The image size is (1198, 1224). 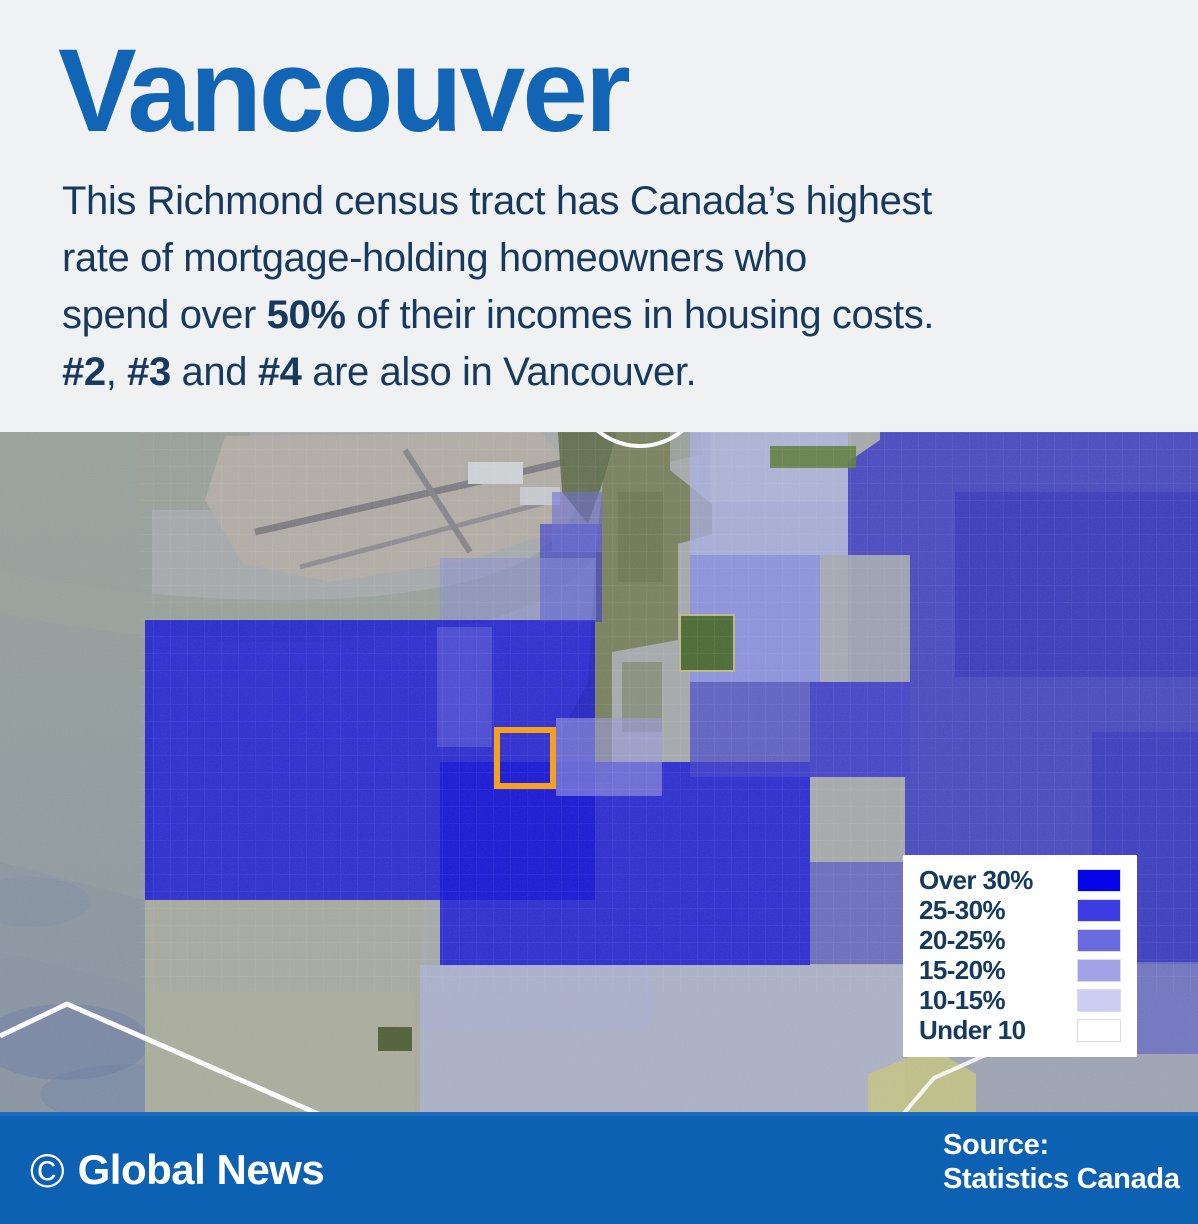 I want to click on legend-label: Over 30%, so click(x=976, y=880).